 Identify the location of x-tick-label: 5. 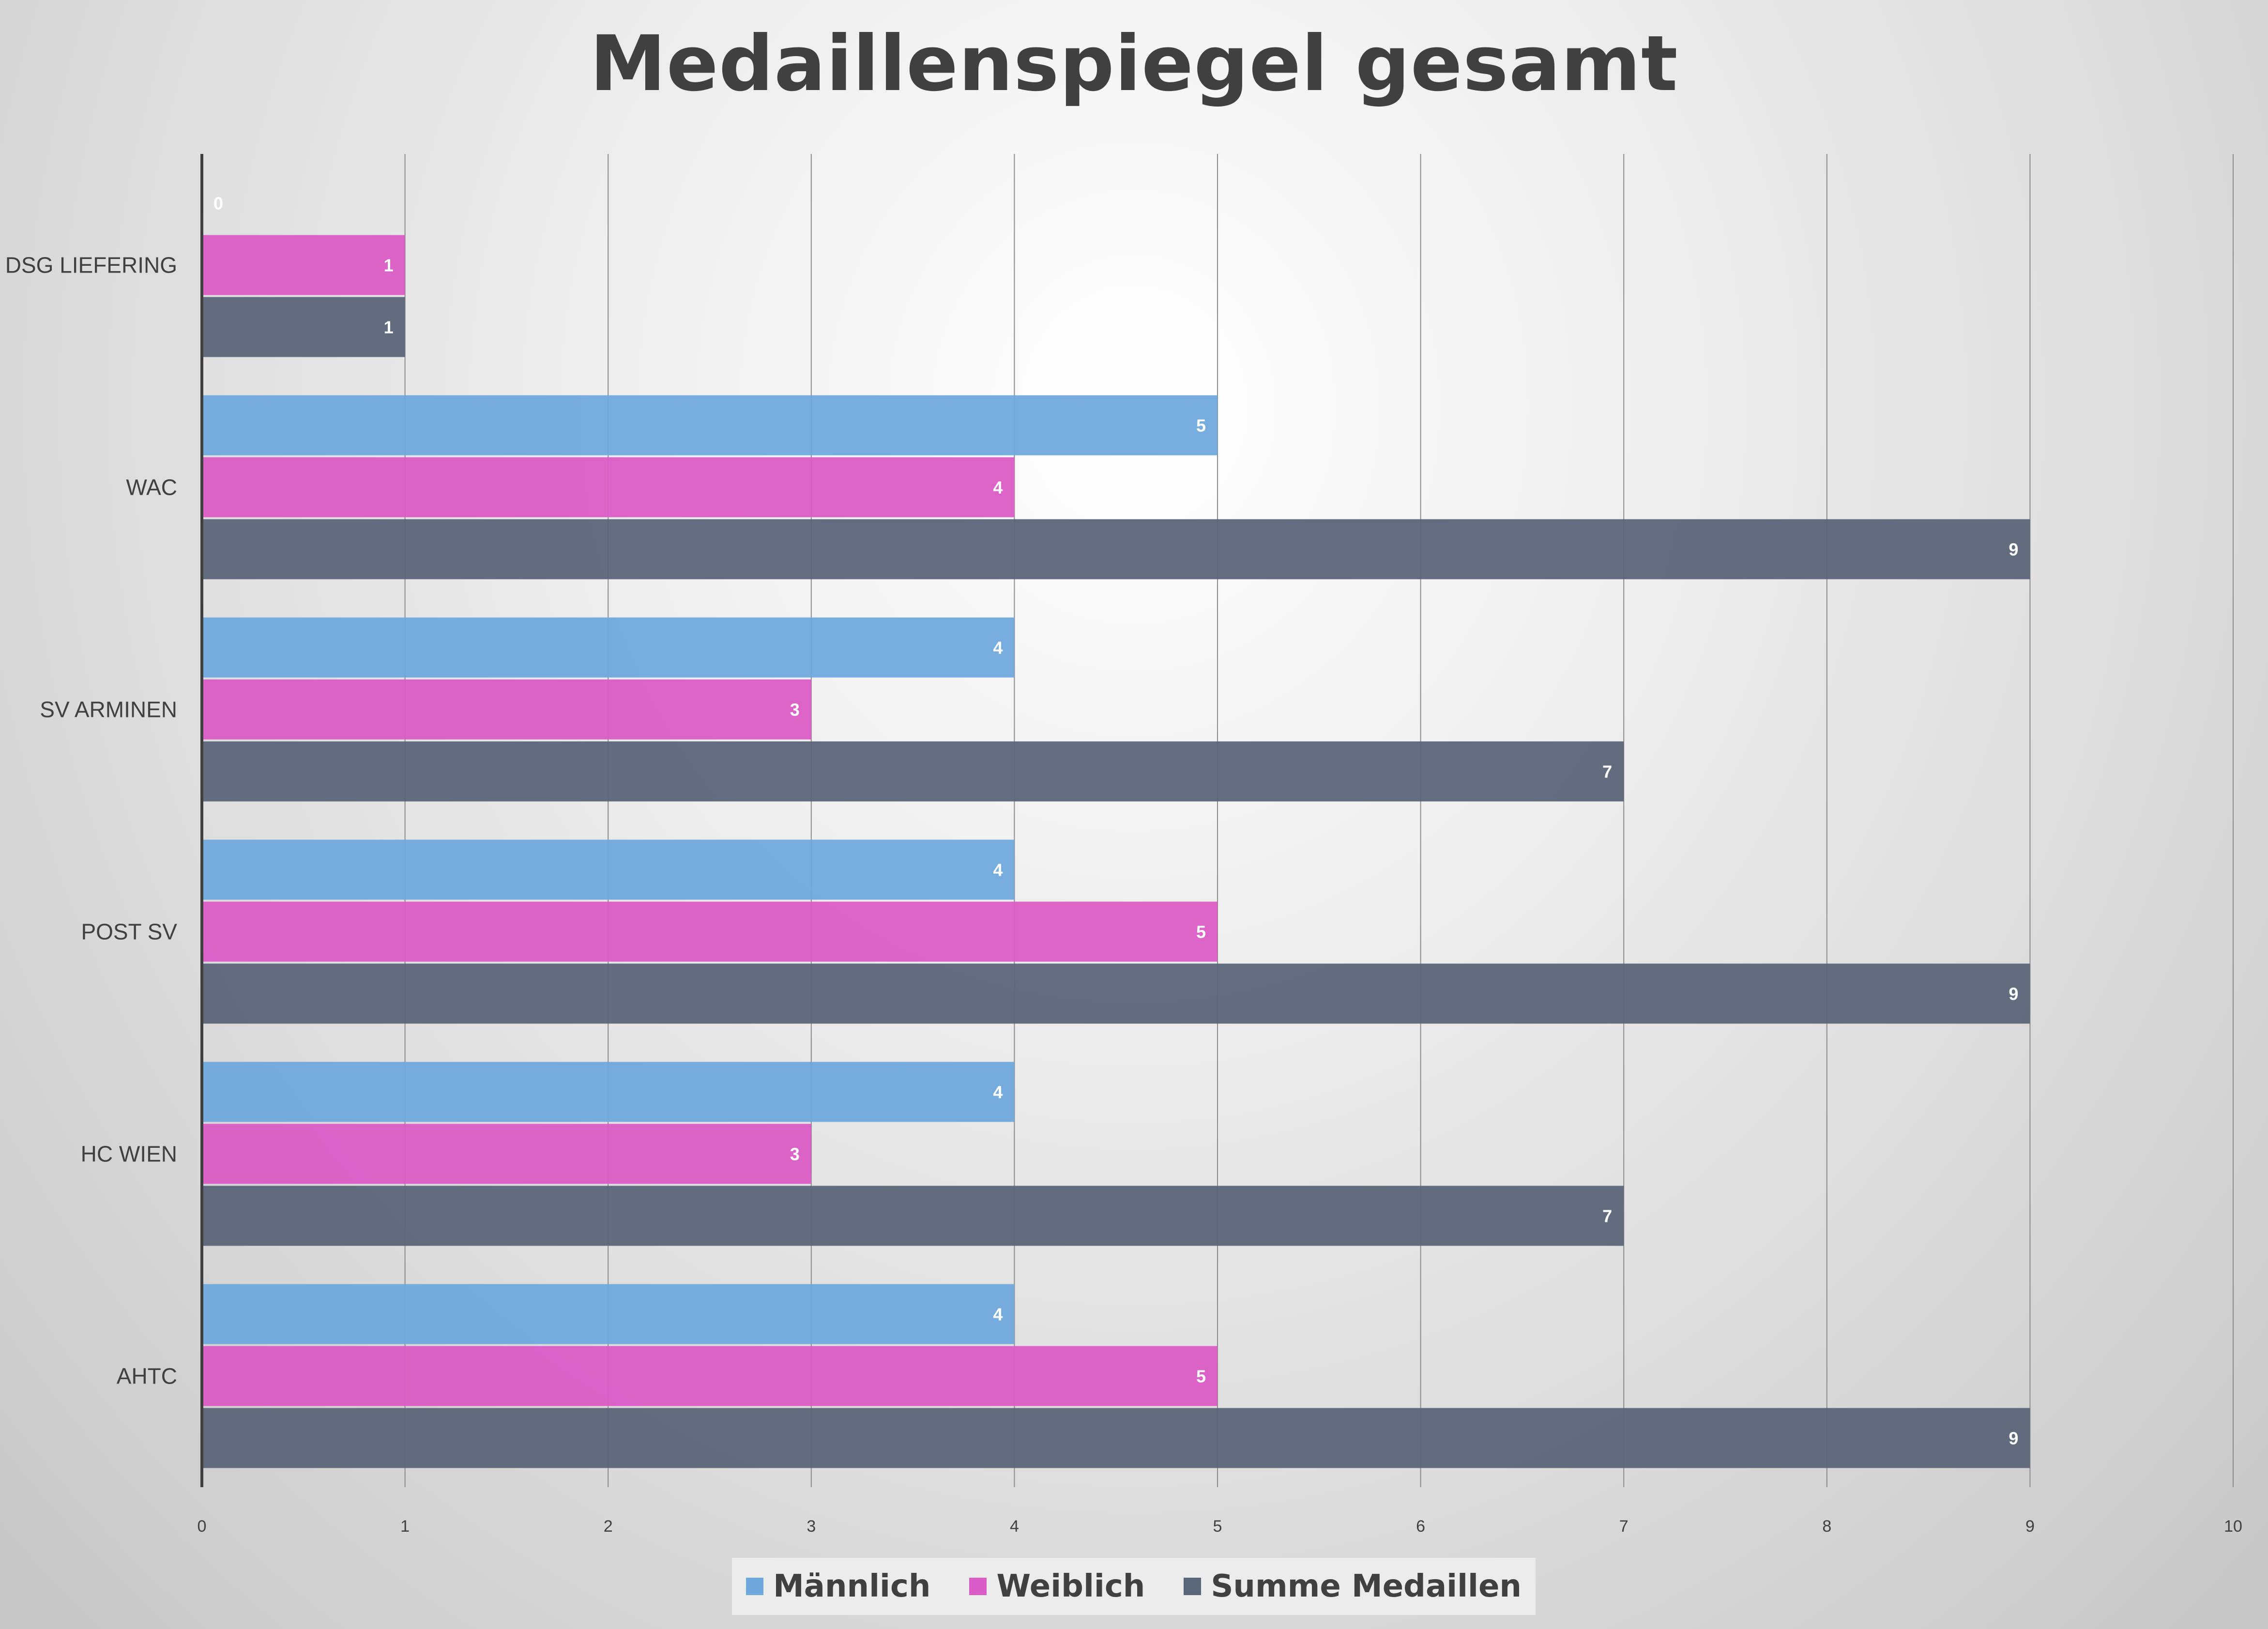
(1217, 1526).